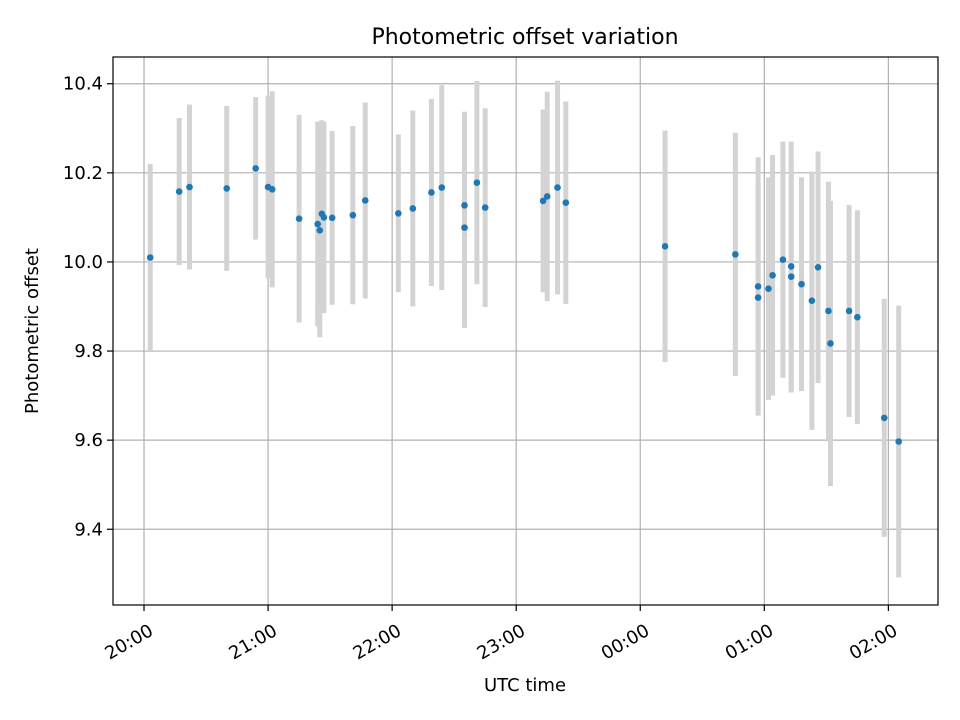 The image size is (960, 720). What do you see at coordinates (88, 440) in the screenshot?
I see `y-tick-label: 9.6` at bounding box center [88, 440].